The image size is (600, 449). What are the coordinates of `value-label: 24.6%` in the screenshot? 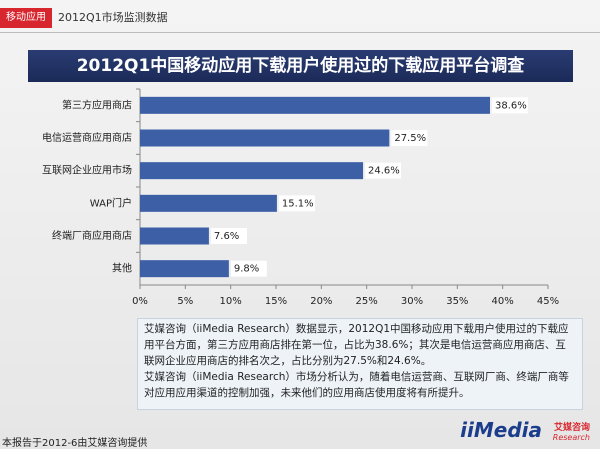 It's located at (384, 171).